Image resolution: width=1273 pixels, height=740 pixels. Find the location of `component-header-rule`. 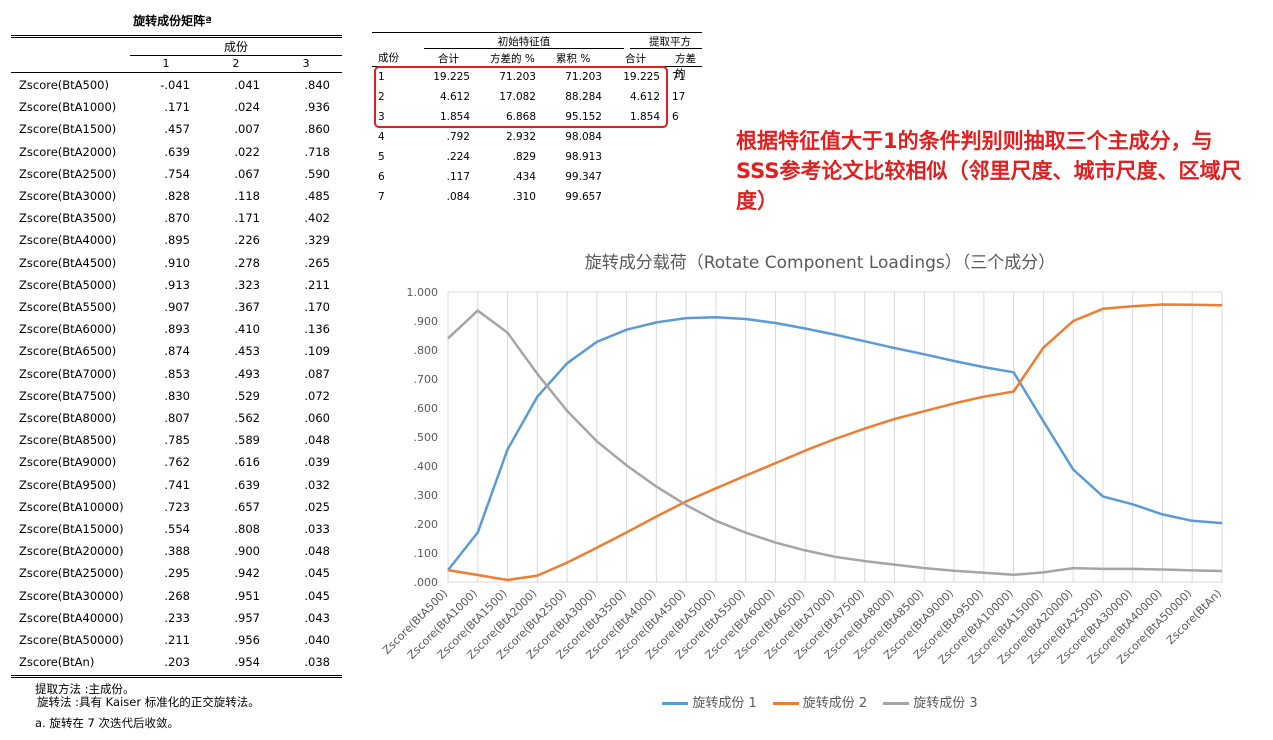

component-header-rule is located at coordinates (236, 55).